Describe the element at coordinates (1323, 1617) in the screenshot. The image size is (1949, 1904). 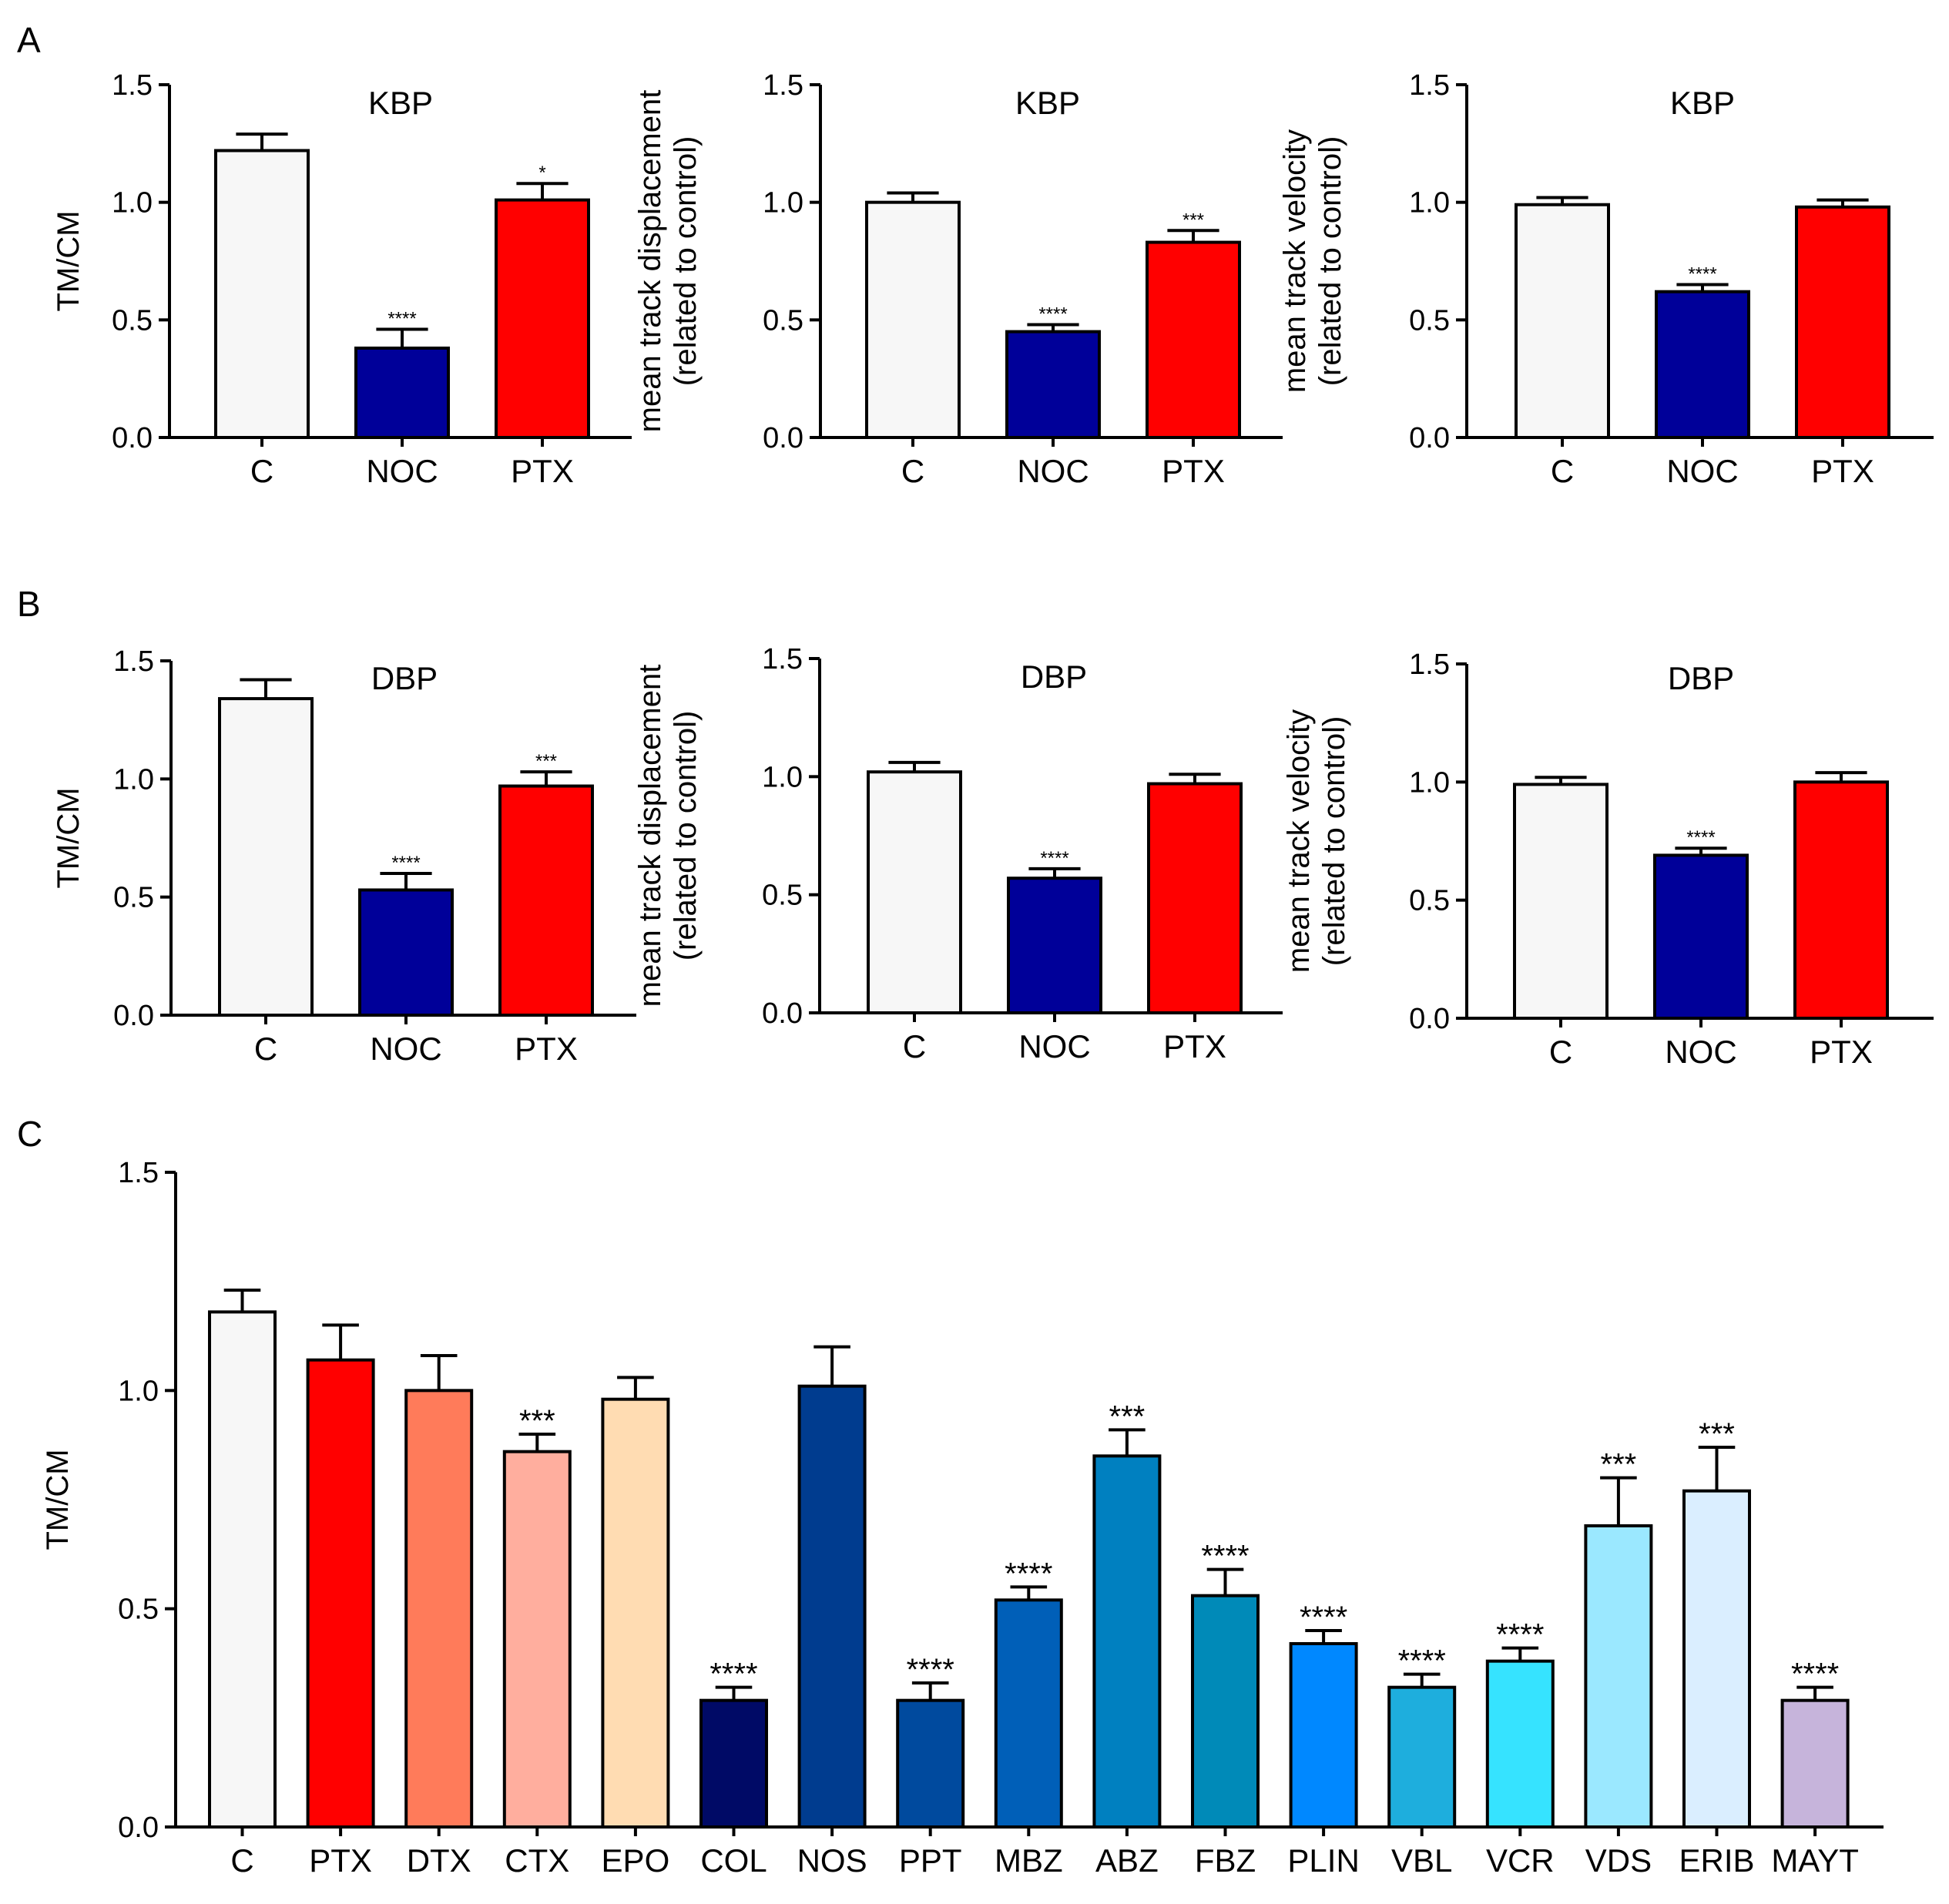
I see `significance-plin: ****` at that location.